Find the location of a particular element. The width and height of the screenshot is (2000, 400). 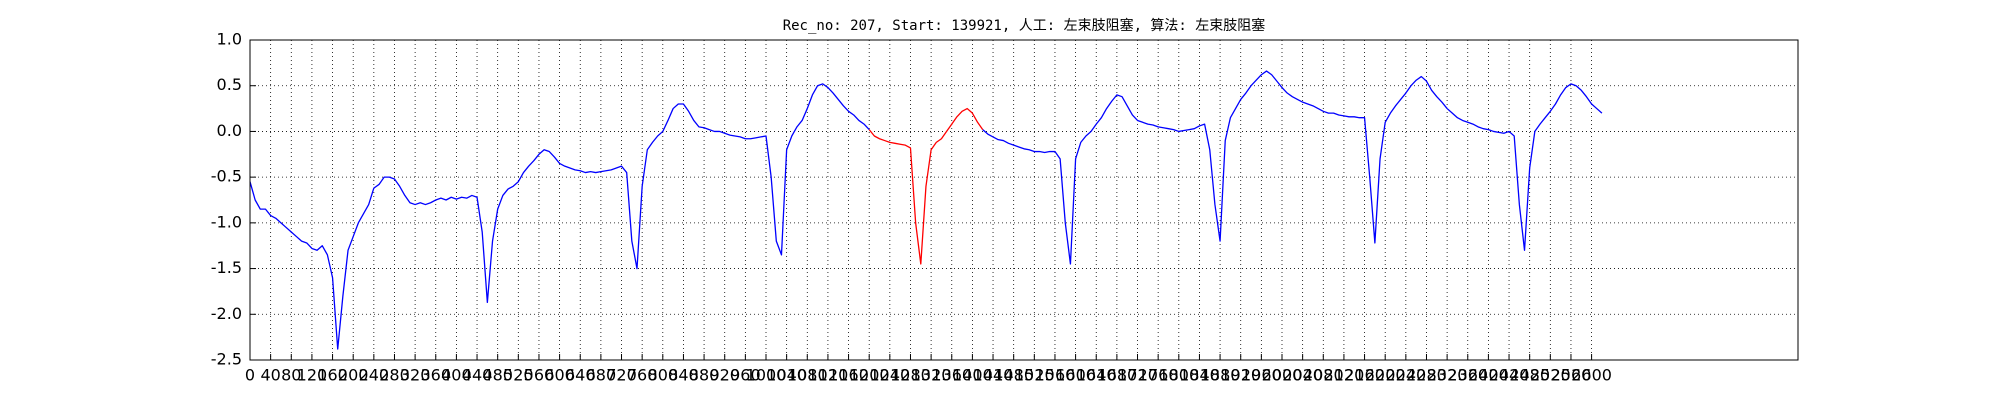

x-tick-label: 160 is located at coordinates (332, 375).